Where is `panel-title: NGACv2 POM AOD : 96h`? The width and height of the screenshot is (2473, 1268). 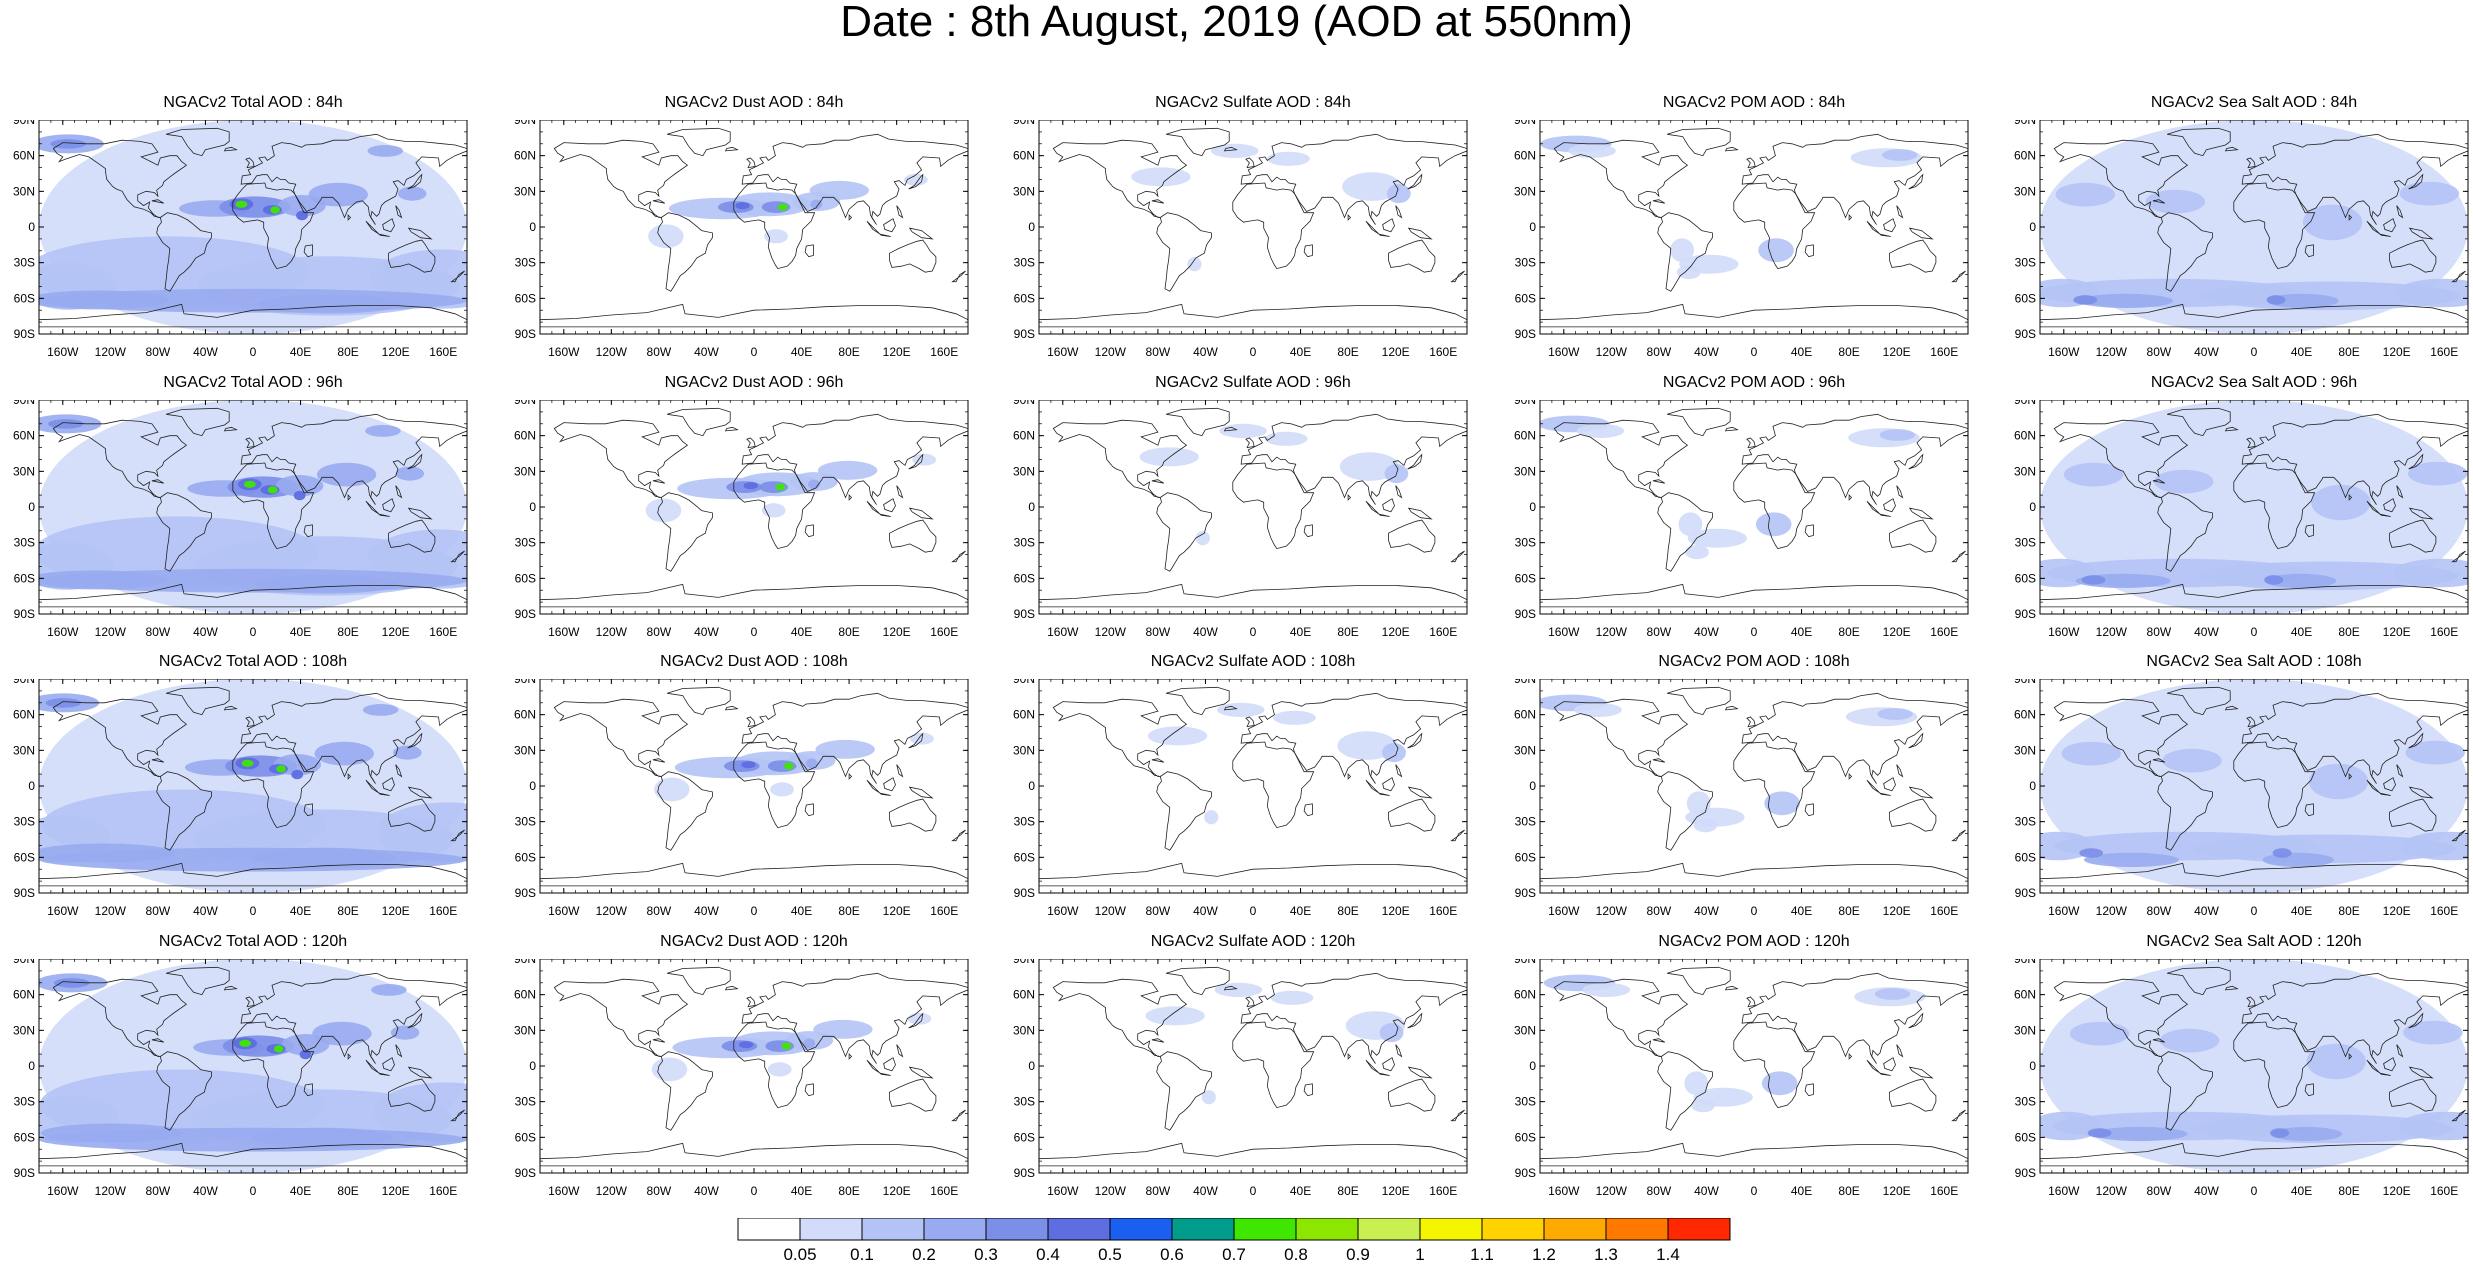
panel-title: NGACv2 POM AOD : 96h is located at coordinates (1754, 382).